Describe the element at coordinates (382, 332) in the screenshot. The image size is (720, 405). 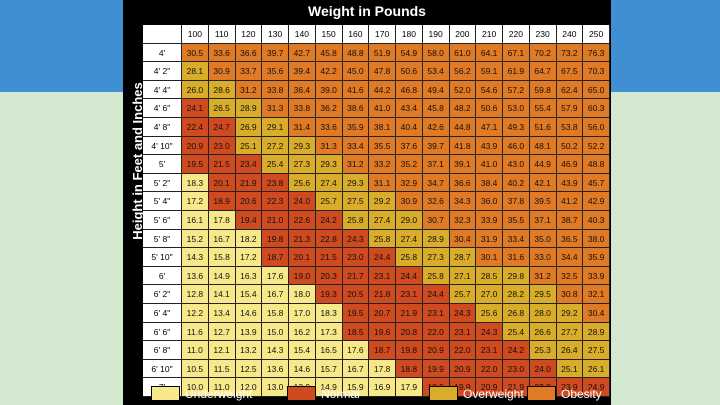
I see `bmi-cell: 19.6` at that location.